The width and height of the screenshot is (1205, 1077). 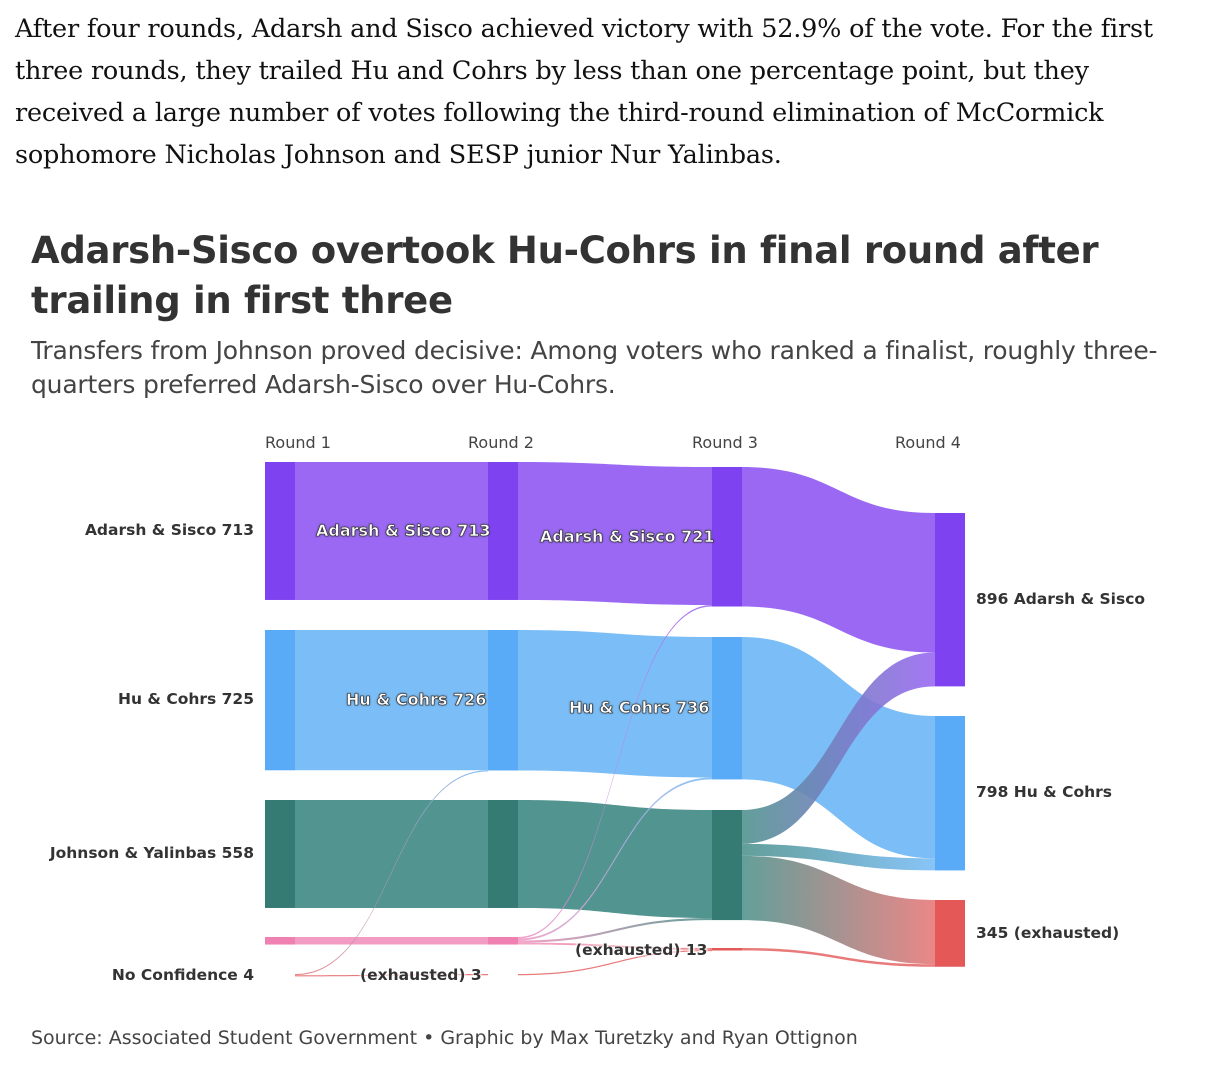 What do you see at coordinates (1048, 933) in the screenshot?
I see `label-r4-exhausted: 345 (exhausted)` at bounding box center [1048, 933].